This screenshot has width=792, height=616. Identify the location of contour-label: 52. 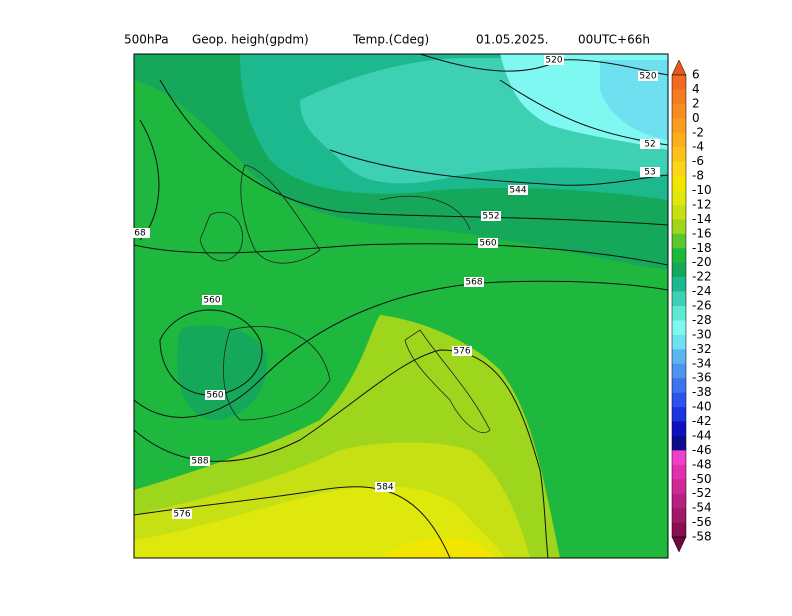
(649, 145).